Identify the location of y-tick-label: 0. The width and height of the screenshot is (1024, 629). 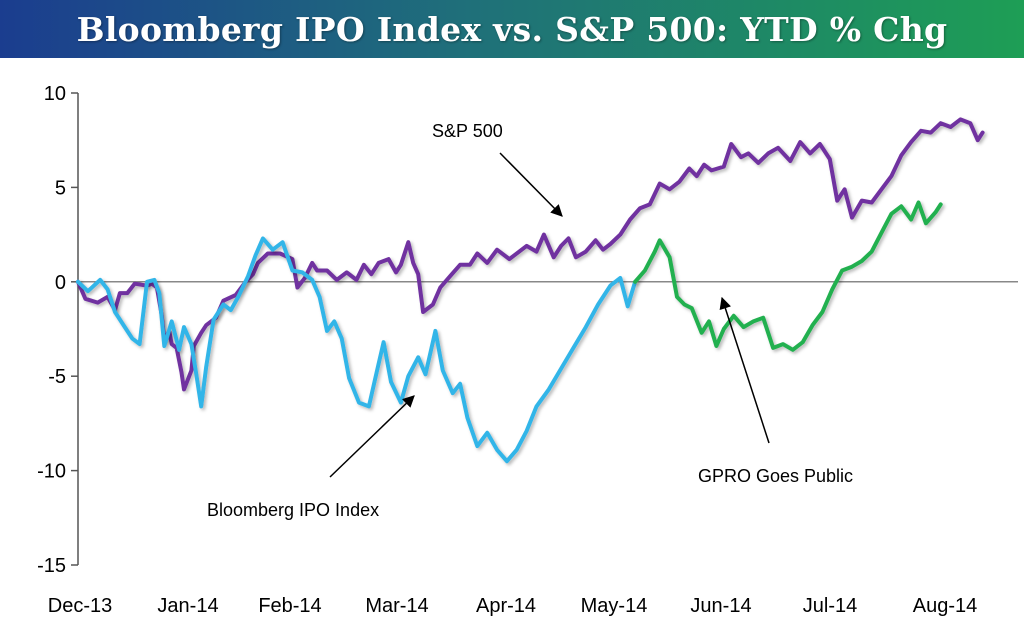
(60, 283).